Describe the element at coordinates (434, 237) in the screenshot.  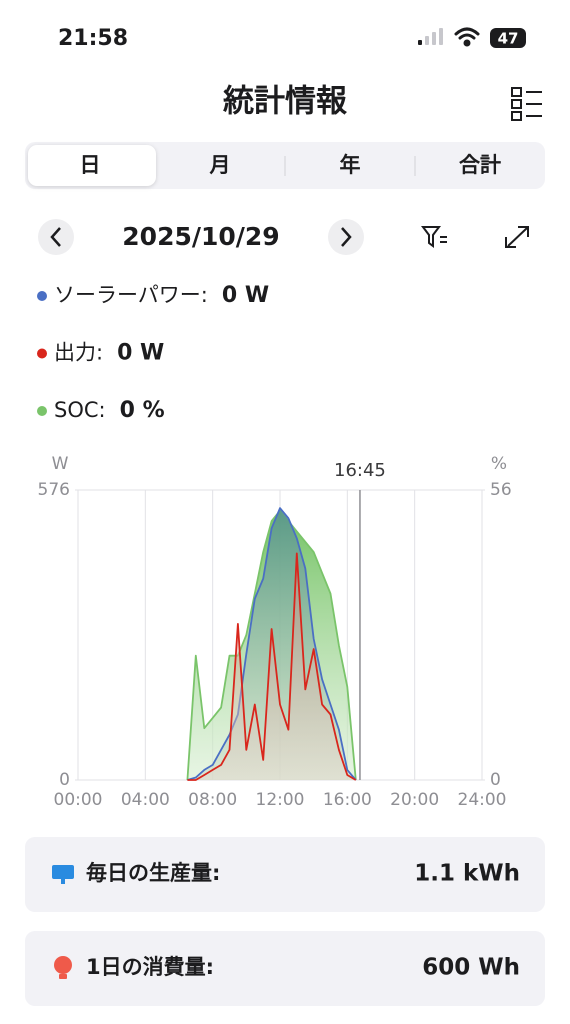
I see `filter-button` at that location.